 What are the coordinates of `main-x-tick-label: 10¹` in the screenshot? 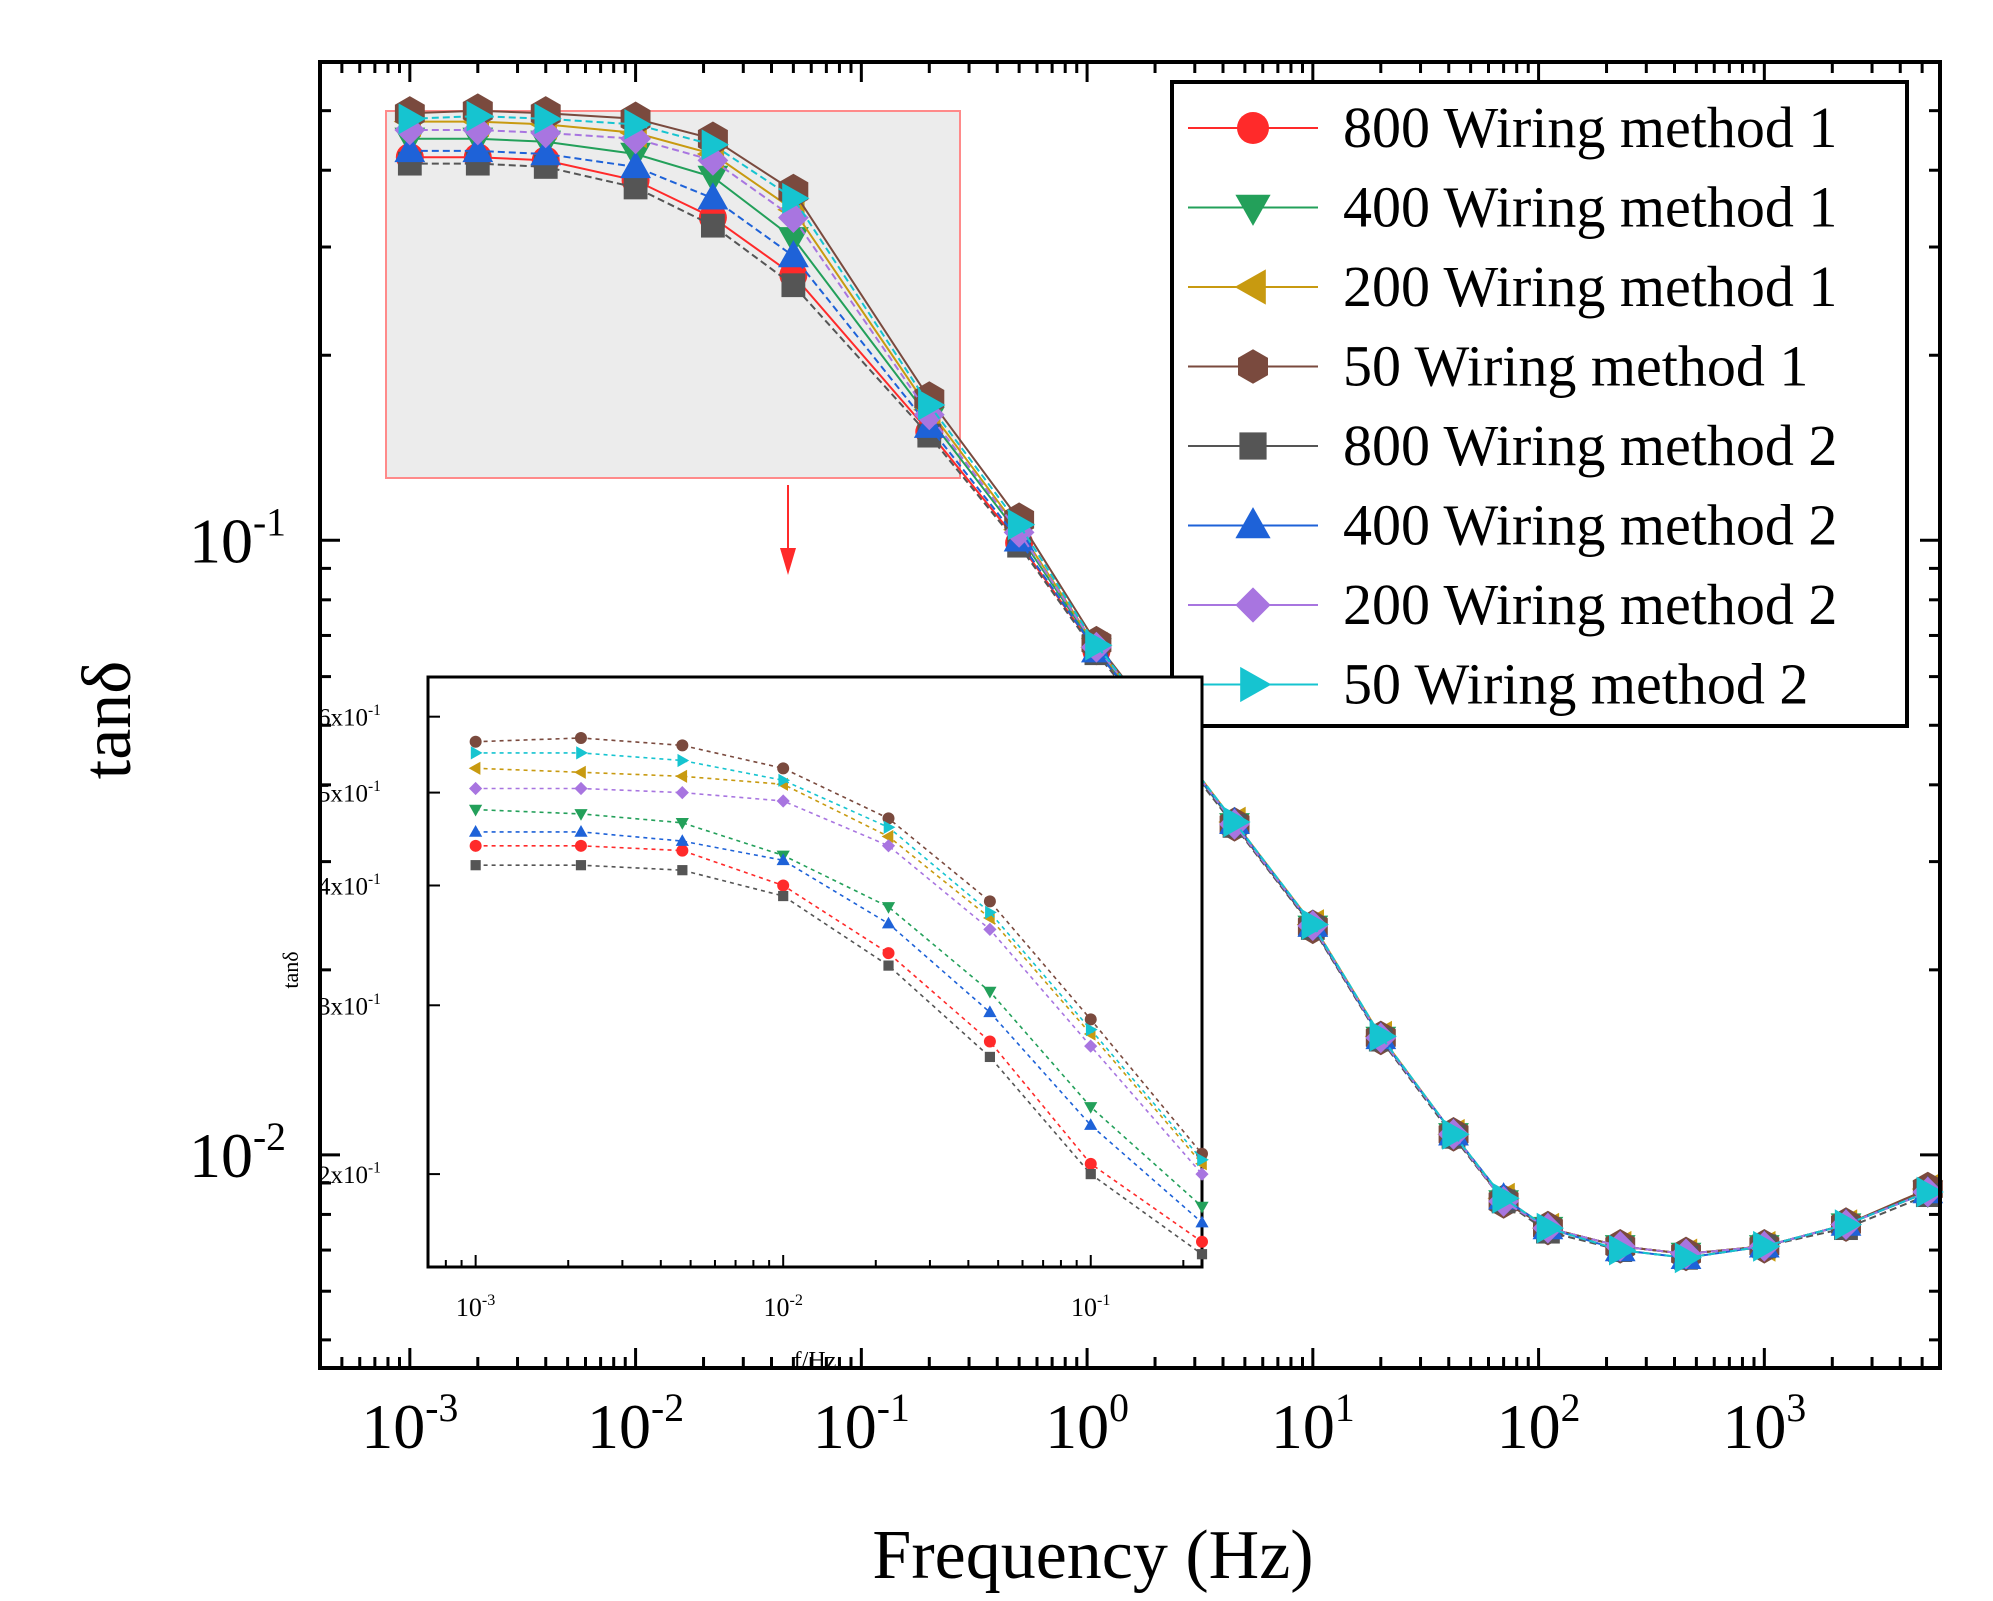 It's located at (1313, 1424).